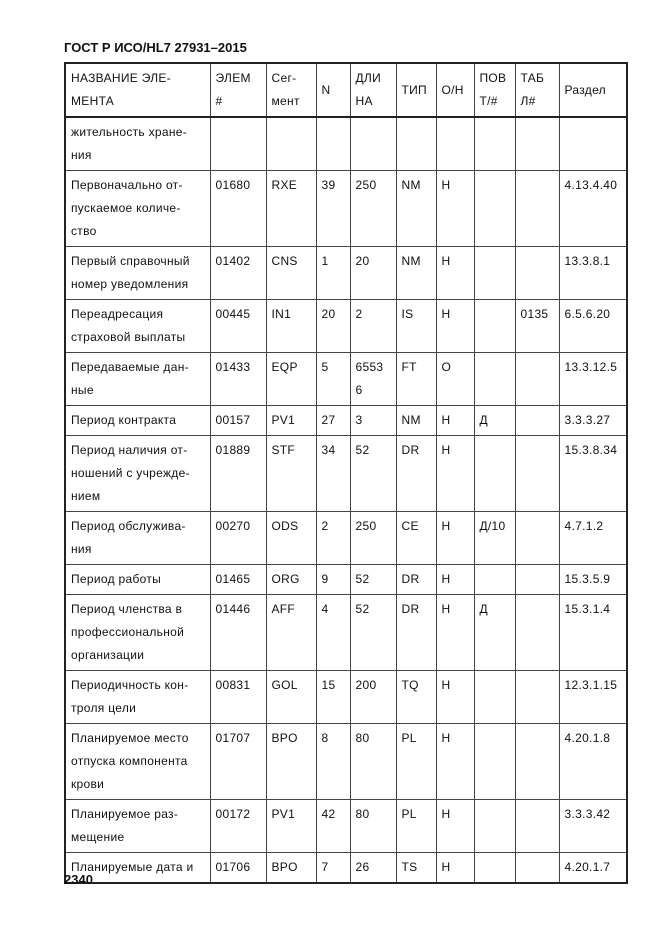  Describe the element at coordinates (416, 697) in the screenshot. I see `cell-type: TQ` at that location.